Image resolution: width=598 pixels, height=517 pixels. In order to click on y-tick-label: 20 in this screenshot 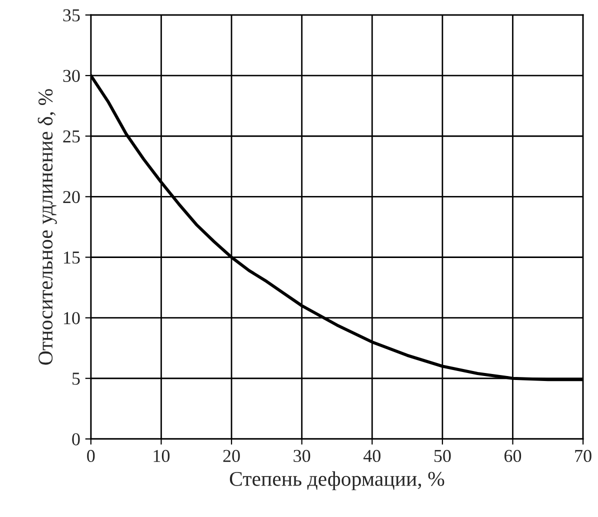, I will do `click(71, 197)`.